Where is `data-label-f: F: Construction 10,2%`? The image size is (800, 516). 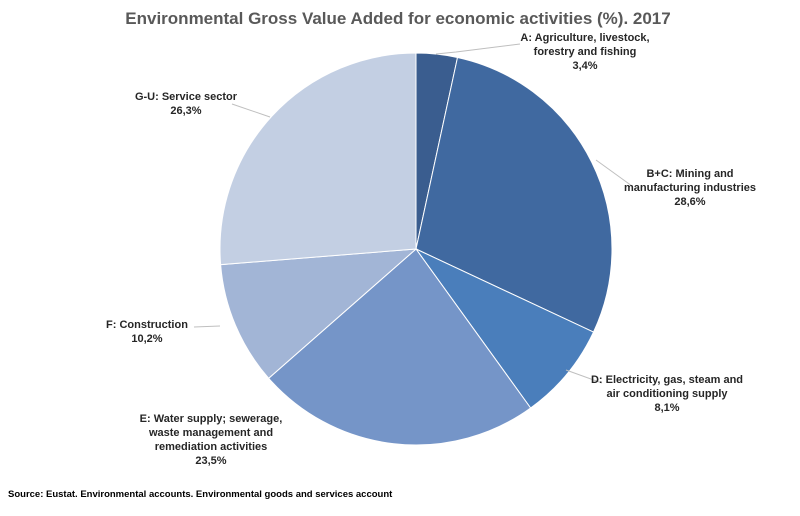
data-label-f: F: Construction 10,2% is located at coordinates (147, 332).